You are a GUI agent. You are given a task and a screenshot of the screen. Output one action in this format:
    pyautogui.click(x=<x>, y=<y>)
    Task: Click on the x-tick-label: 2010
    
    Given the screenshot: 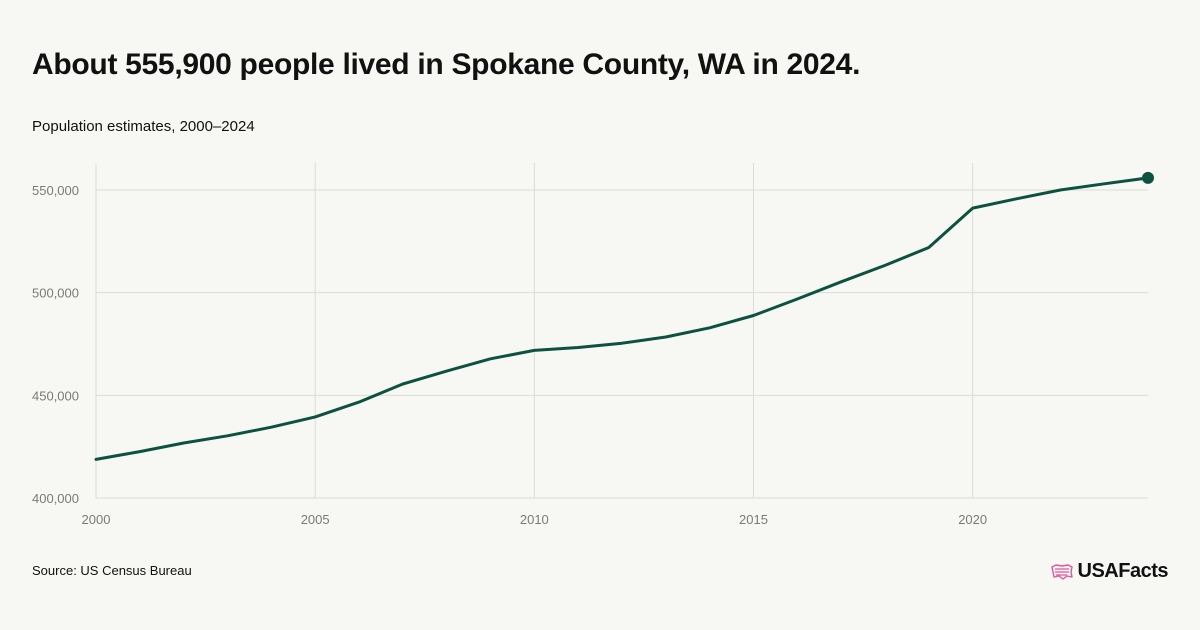 What is the action you would take?
    pyautogui.click(x=534, y=519)
    